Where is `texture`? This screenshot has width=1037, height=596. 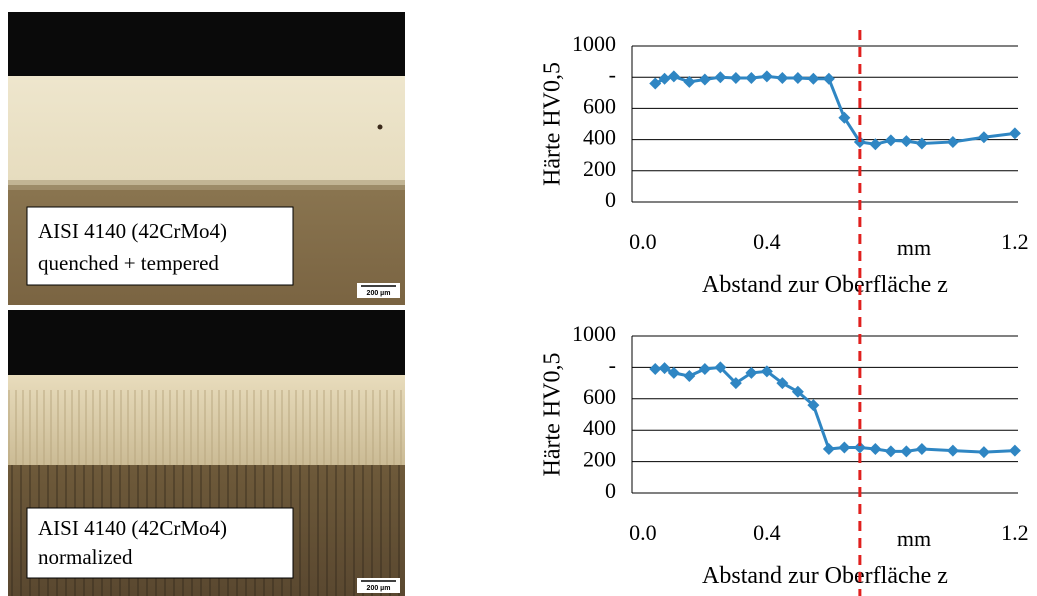
texture is located at coordinates (206, 427).